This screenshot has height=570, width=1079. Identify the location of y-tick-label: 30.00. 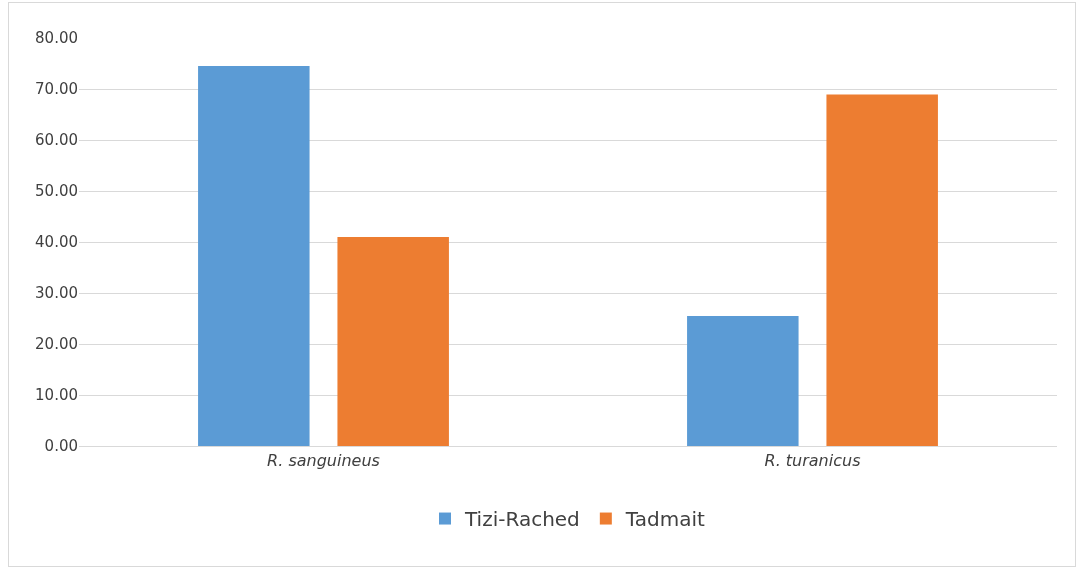
(56, 293).